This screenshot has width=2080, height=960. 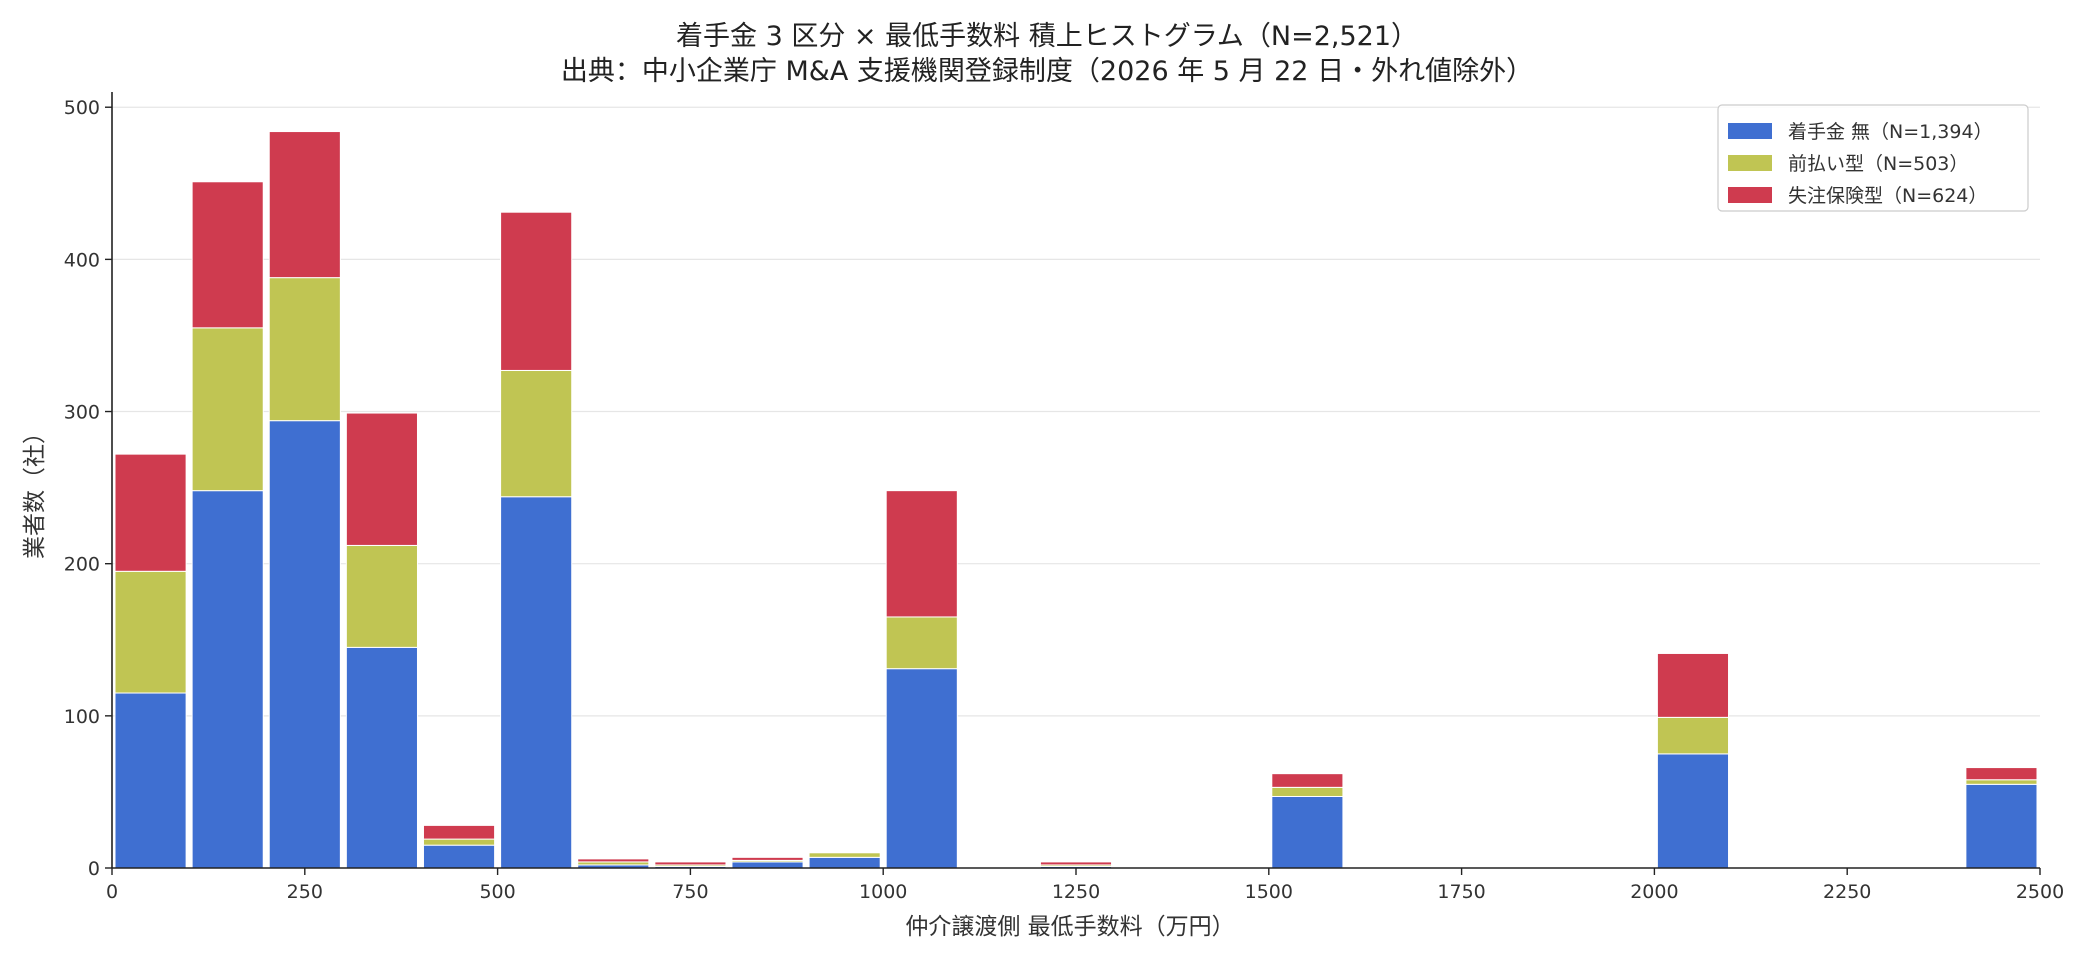 What do you see at coordinates (112, 892) in the screenshot?
I see `x-tick-label: 0` at bounding box center [112, 892].